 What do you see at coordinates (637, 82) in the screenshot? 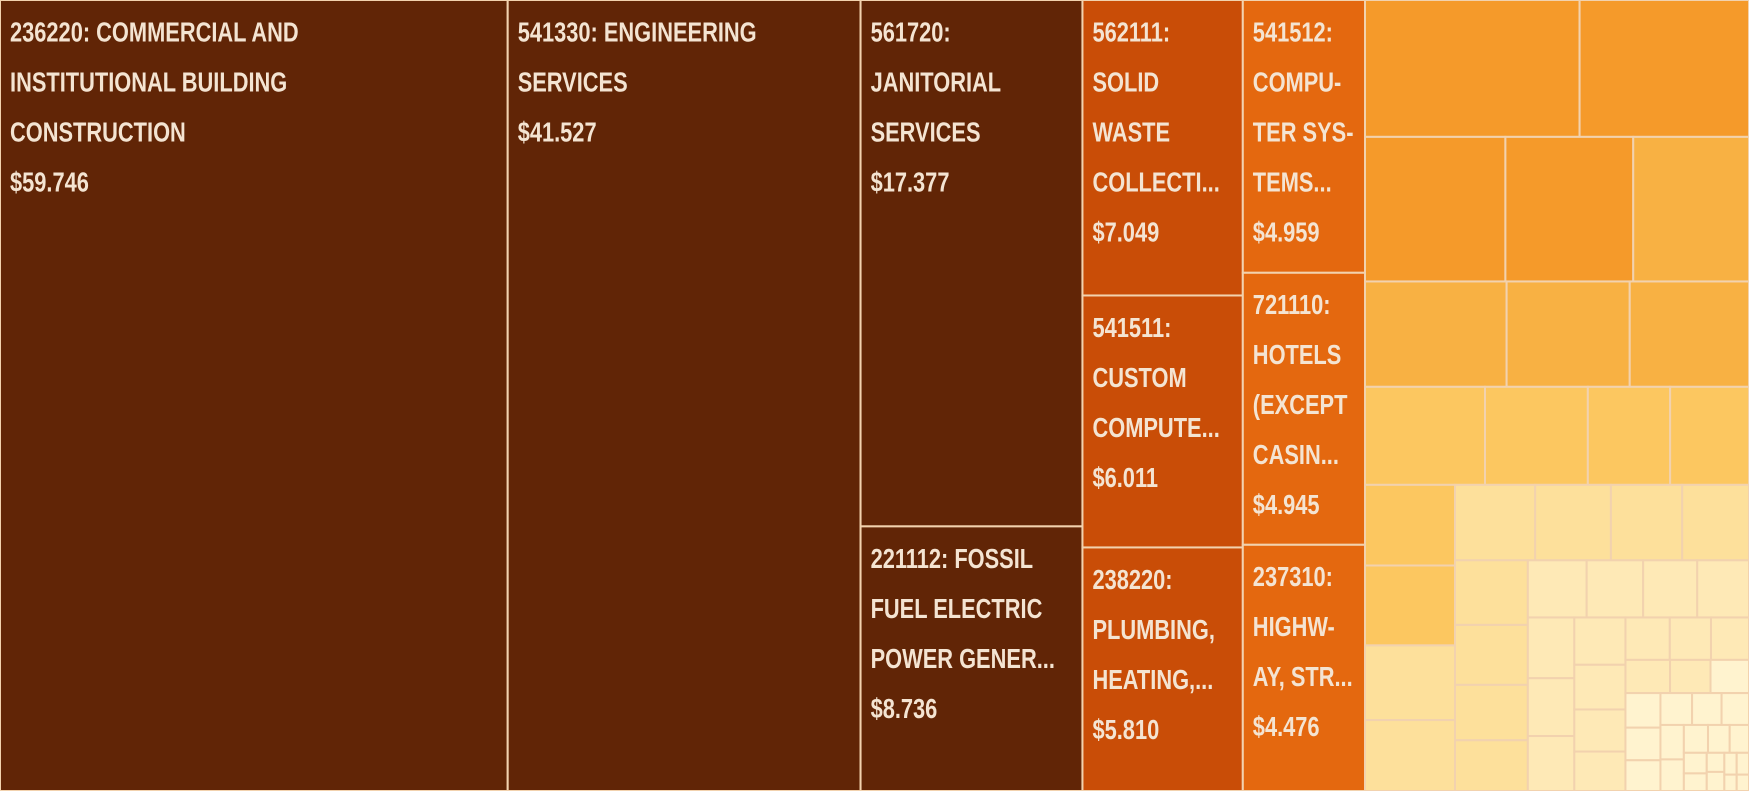
I see `tile-label: 541330: ENGINEERING SERVICES $41.527` at bounding box center [637, 82].